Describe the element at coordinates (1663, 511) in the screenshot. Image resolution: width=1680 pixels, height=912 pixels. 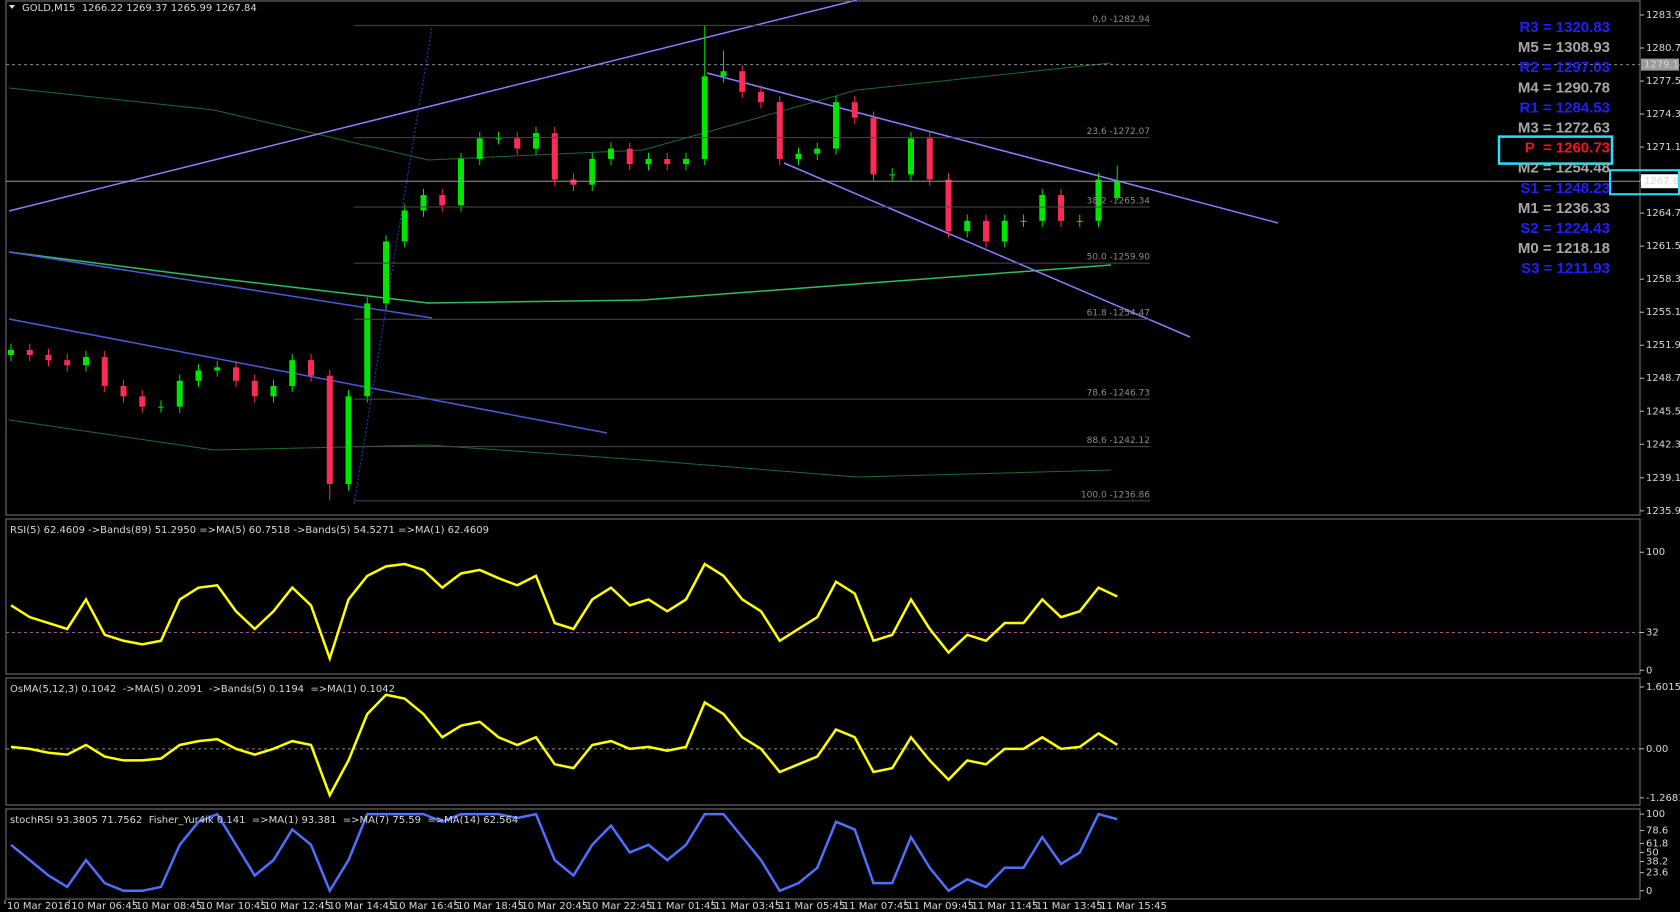
I see `y-tick-label: 1235.9` at that location.